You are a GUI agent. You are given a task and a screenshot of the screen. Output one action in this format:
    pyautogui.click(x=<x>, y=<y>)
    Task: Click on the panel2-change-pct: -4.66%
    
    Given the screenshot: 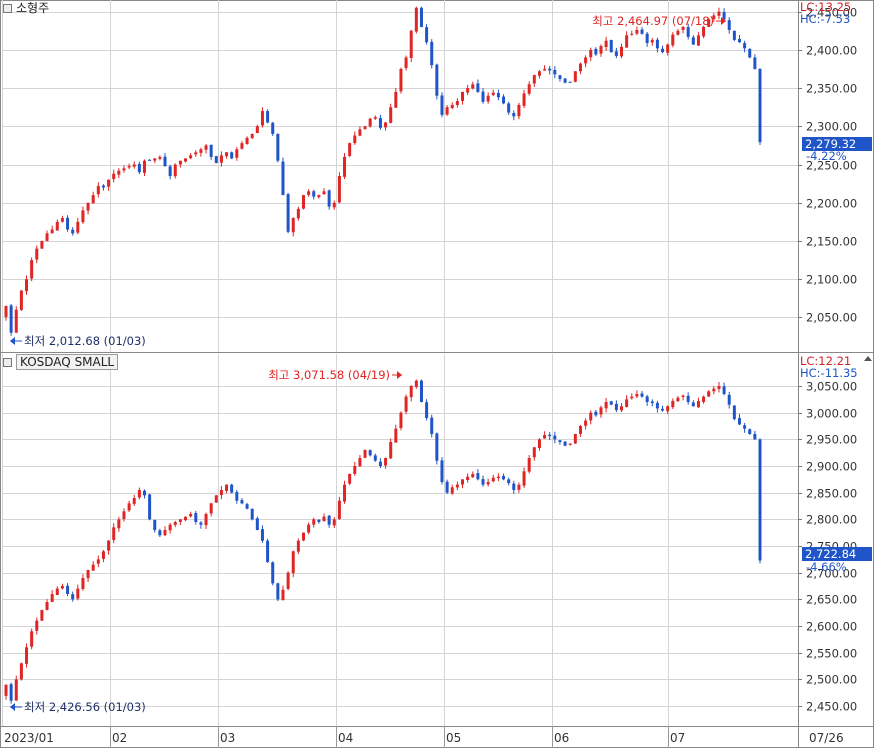 What is the action you would take?
    pyautogui.click(x=826, y=567)
    